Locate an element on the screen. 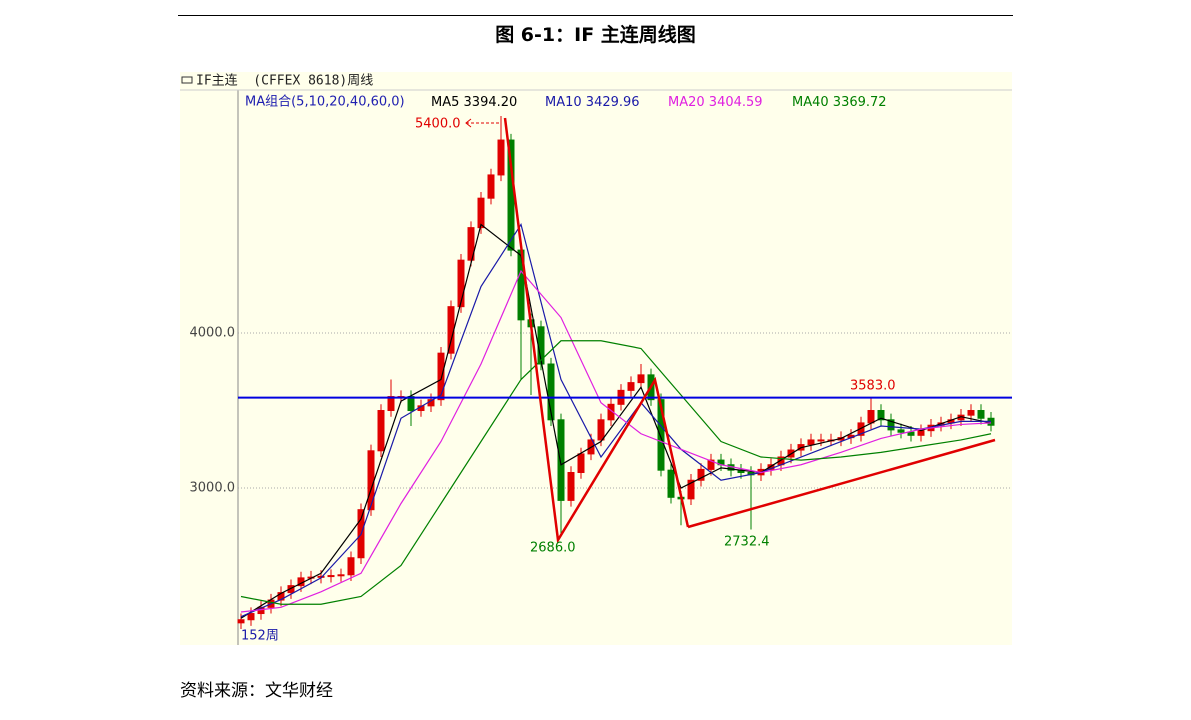 This screenshot has width=1191, height=720. legend-value: 3404.59 is located at coordinates (736, 102).